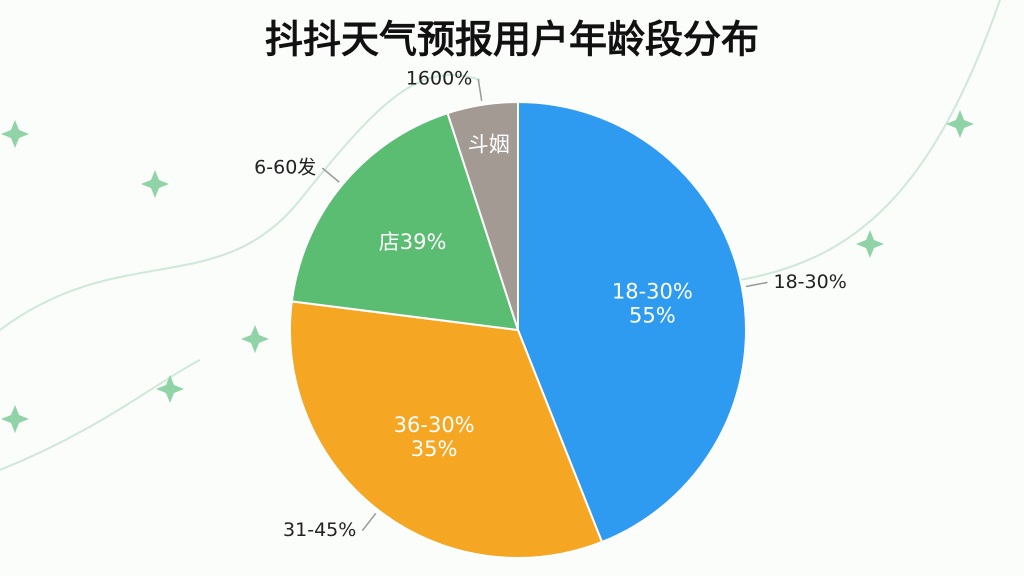 Image resolution: width=1024 pixels, height=576 pixels. What do you see at coordinates (413, 242) in the screenshot?
I see `slice-label: 店39%` at bounding box center [413, 242].